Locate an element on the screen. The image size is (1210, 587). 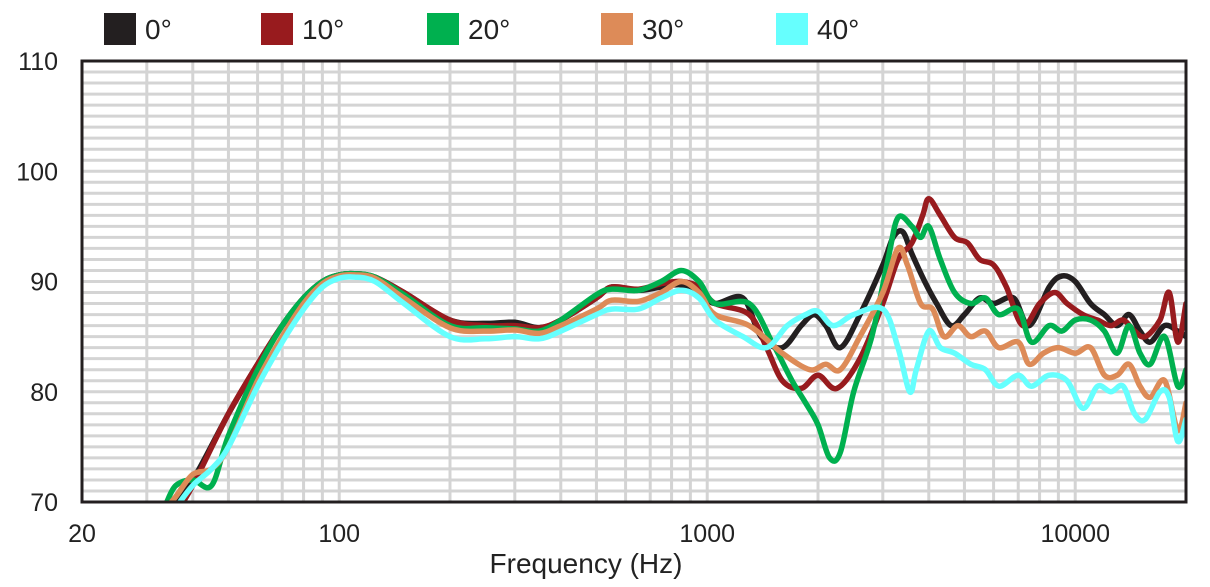
x-axis-label: Frequency (Hz) is located at coordinates (586, 563).